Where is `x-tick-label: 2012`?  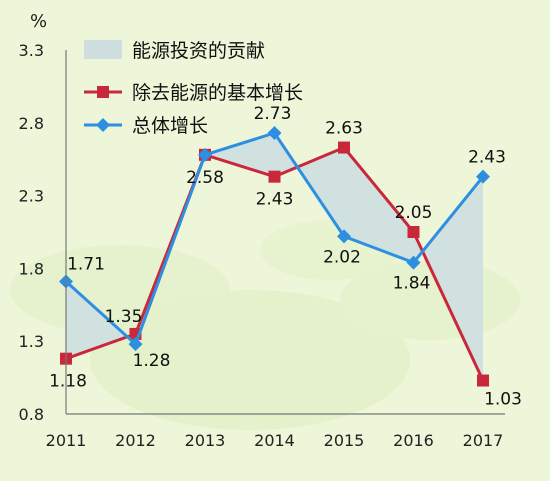
x-tick-label: 2012 is located at coordinates (135, 440).